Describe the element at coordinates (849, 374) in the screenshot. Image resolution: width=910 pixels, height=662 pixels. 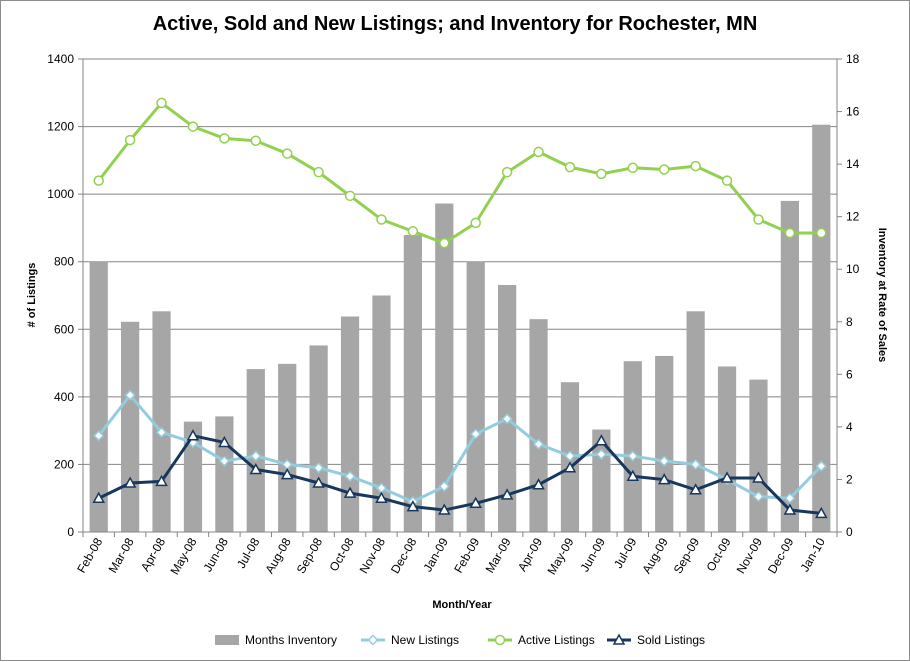
I see `y2-tick-label: 6` at that location.